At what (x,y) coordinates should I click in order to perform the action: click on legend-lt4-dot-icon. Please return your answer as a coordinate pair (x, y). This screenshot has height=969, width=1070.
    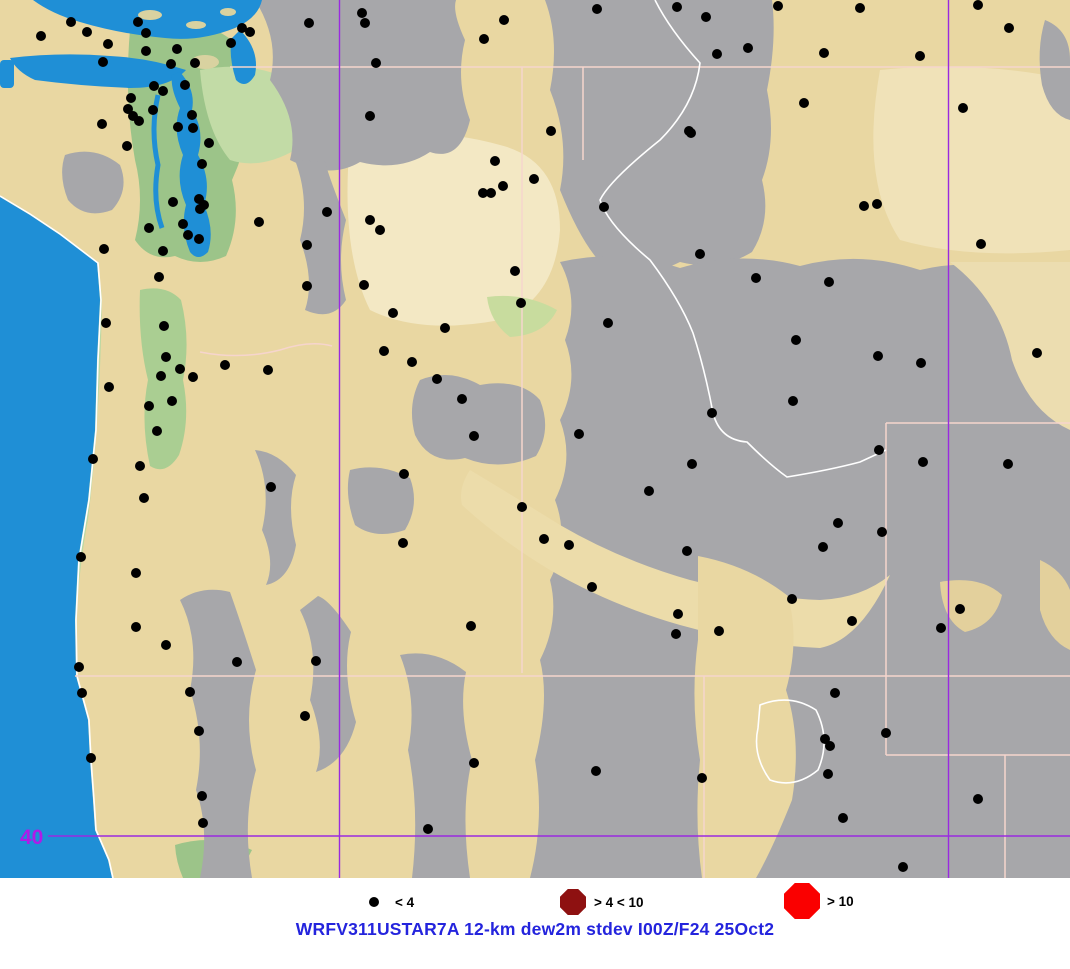
    Looking at the image, I should click on (374, 902).